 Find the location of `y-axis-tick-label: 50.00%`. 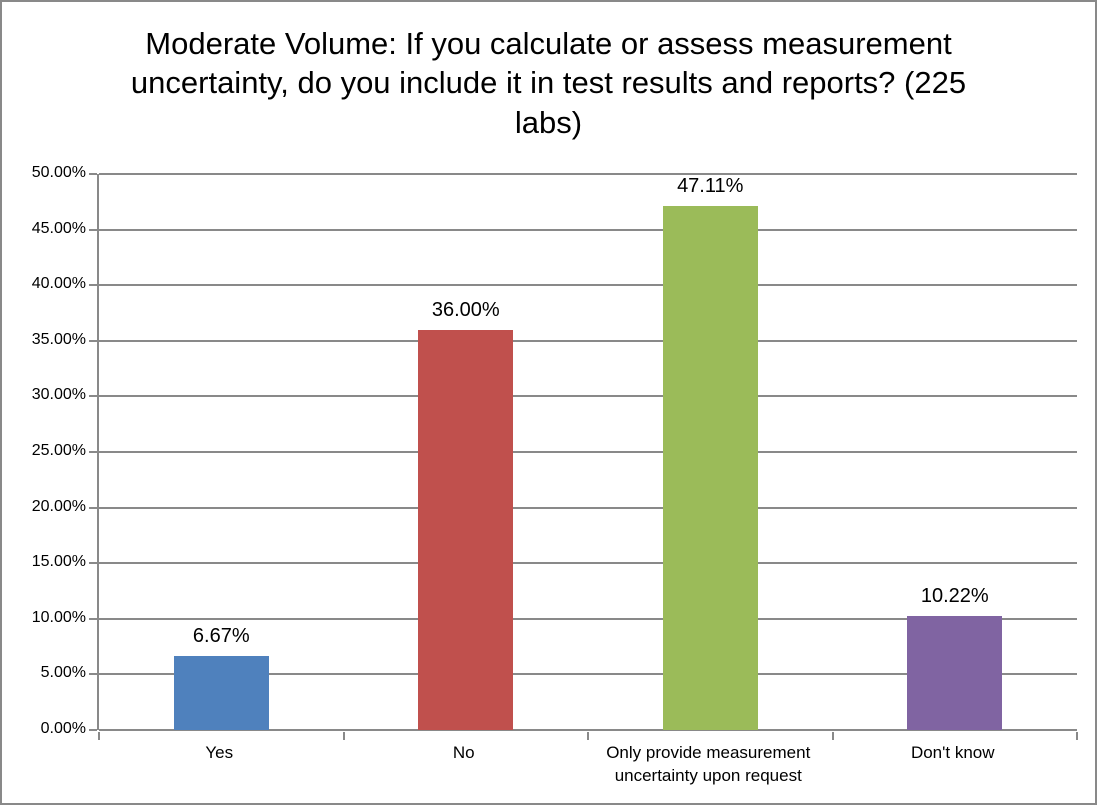

y-axis-tick-label: 50.00% is located at coordinates (58, 172).